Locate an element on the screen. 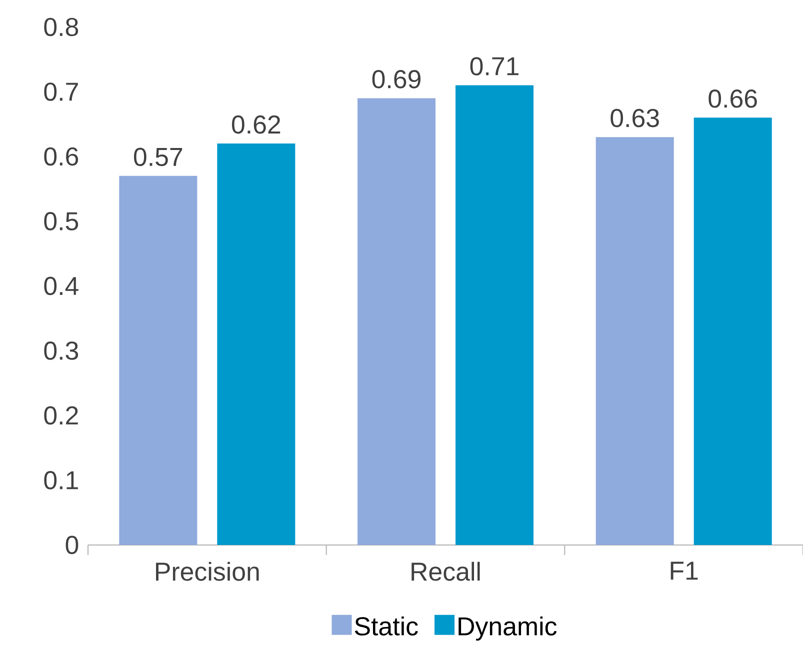 The height and width of the screenshot is (671, 803). y-tick-label: 0.5 is located at coordinates (61, 221).